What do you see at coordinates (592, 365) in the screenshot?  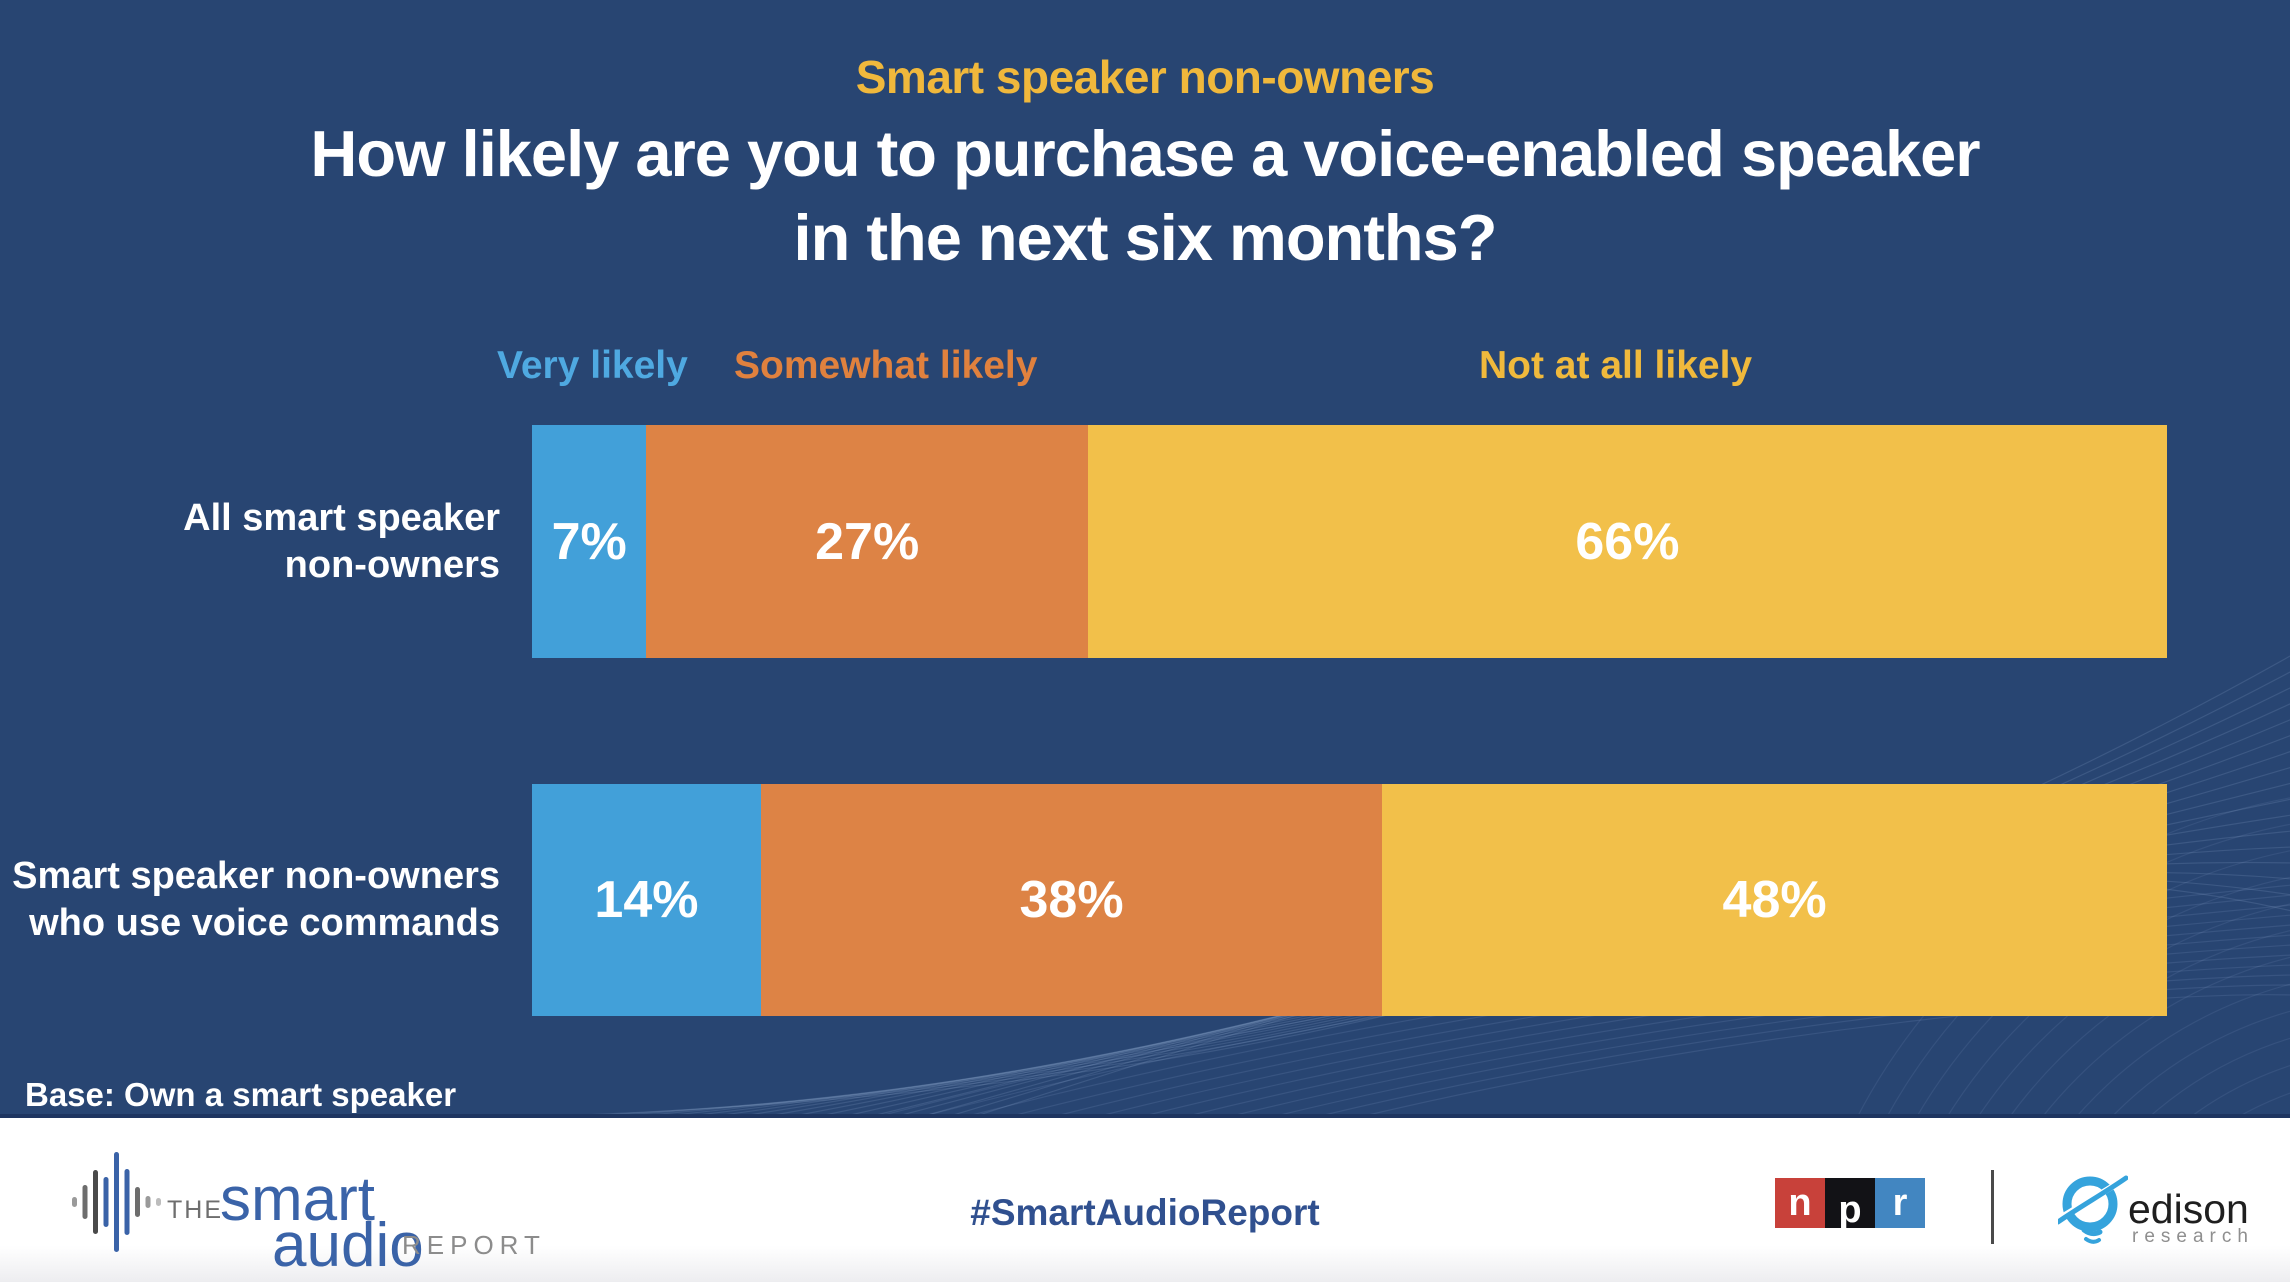 I see `legend-item-very-likely: Very likely` at bounding box center [592, 365].